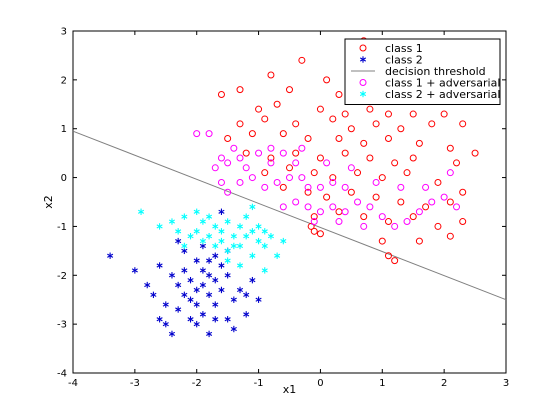 The image size is (560, 420). I want to click on legend-label-class-1: class 1, so click(404, 48).